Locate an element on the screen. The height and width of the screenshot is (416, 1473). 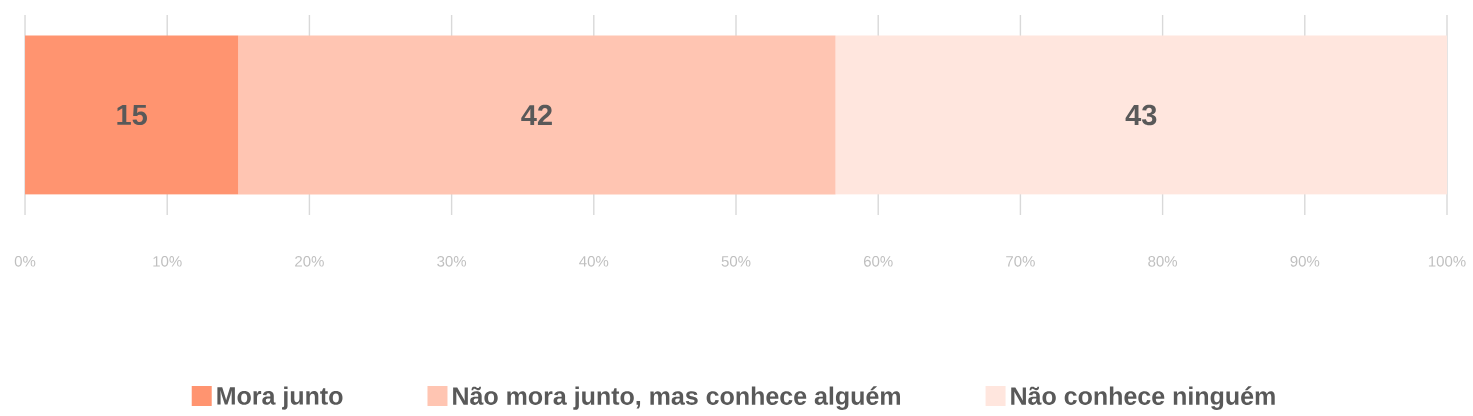
data-label: 15 is located at coordinates (132, 115).